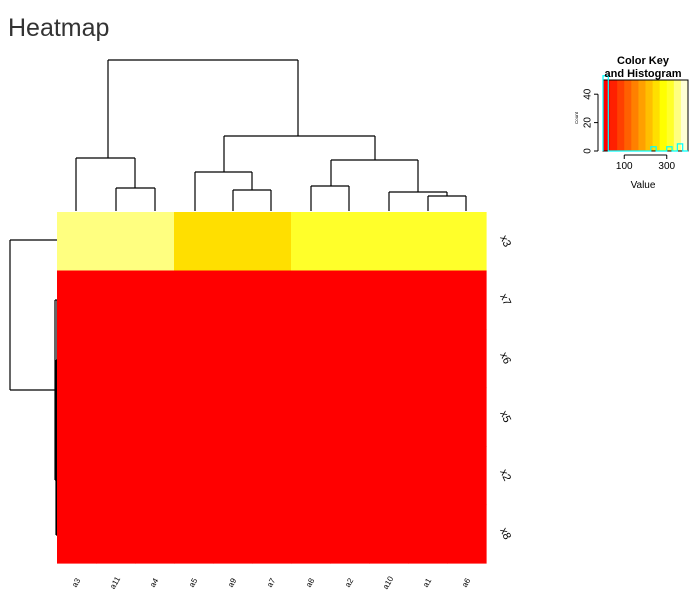 This screenshot has width=700, height=603. What do you see at coordinates (59, 28) in the screenshot?
I see `page-title: Heatmap` at bounding box center [59, 28].